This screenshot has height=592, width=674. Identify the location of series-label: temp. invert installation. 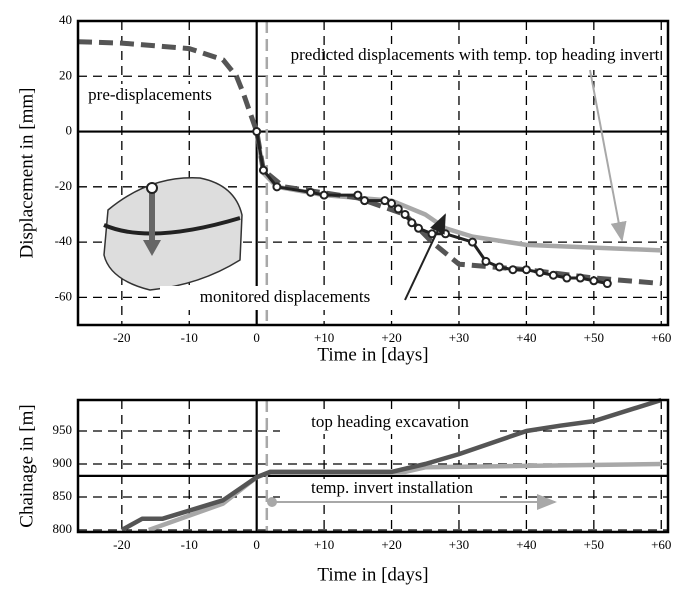
(392, 487).